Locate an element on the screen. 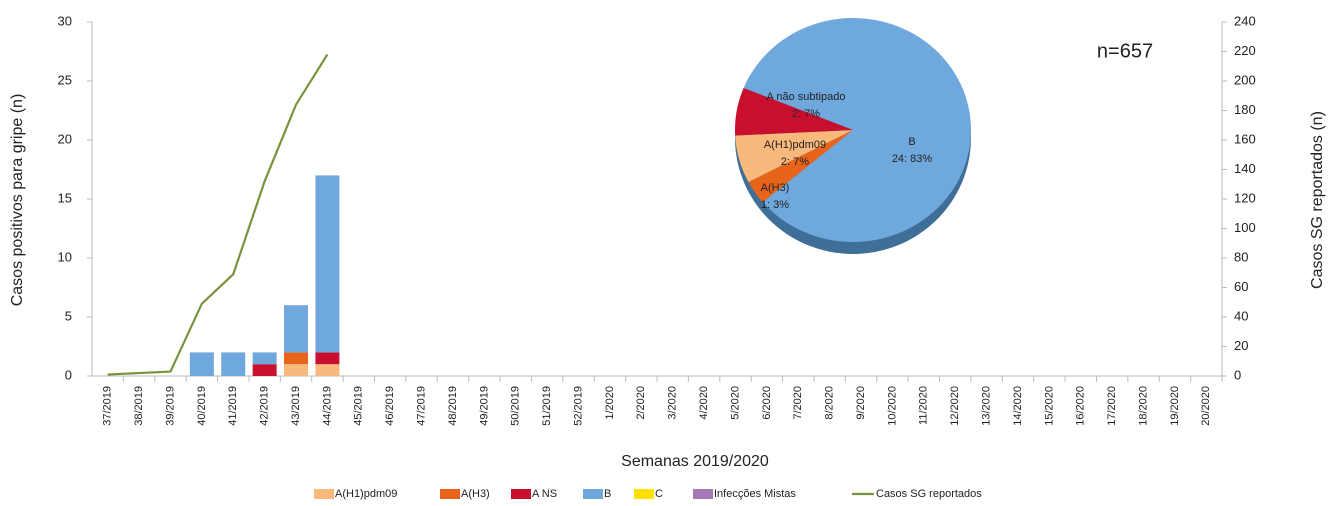  y2-tick-label: 20 is located at coordinates (1241, 345).